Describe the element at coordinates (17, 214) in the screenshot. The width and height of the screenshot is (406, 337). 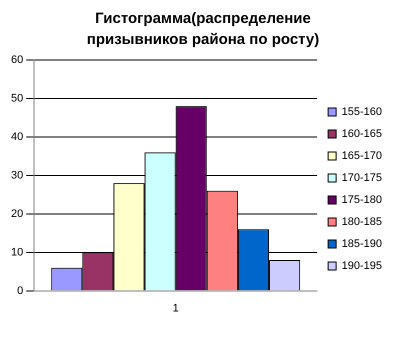
I see `y-tick-label: 20` at that location.